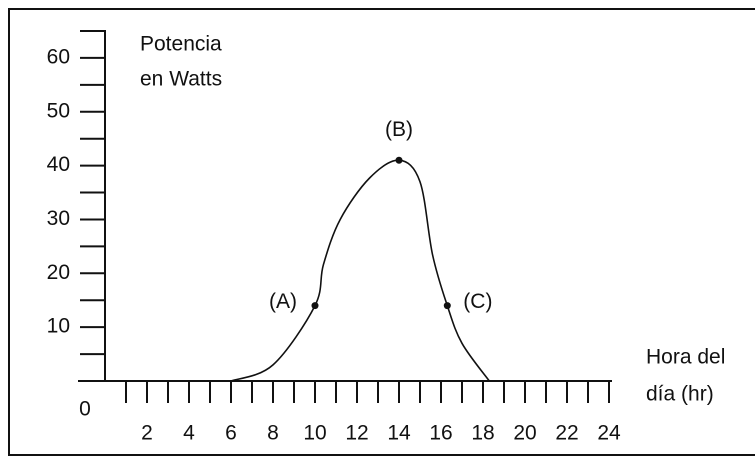 This screenshot has width=755, height=460. What do you see at coordinates (609, 433) in the screenshot?
I see `x-tick-label: 24` at bounding box center [609, 433].